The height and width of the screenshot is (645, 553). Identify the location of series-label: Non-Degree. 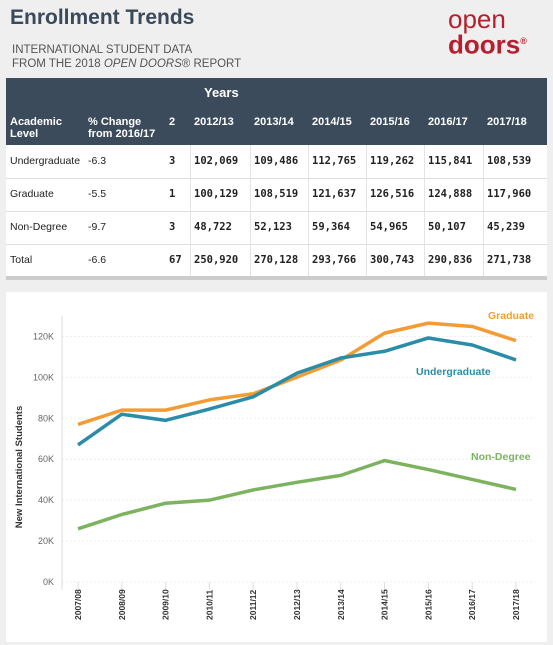
(501, 457).